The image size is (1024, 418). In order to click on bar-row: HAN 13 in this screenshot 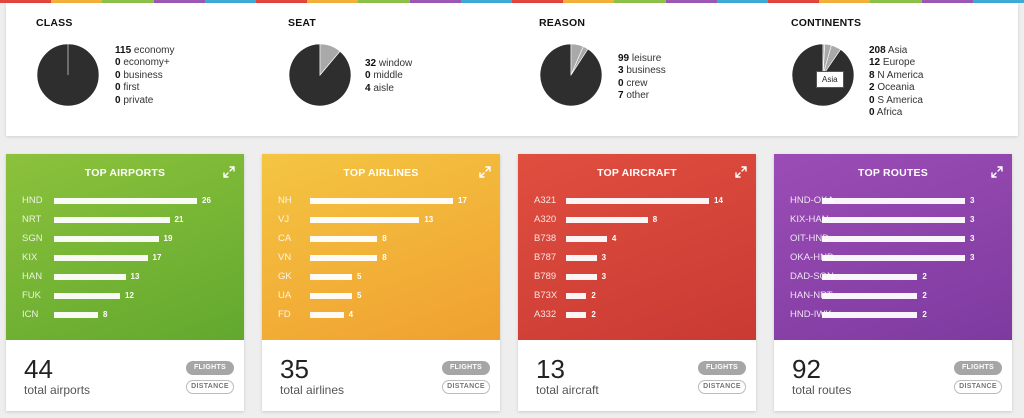, I will do `click(125, 277)`.